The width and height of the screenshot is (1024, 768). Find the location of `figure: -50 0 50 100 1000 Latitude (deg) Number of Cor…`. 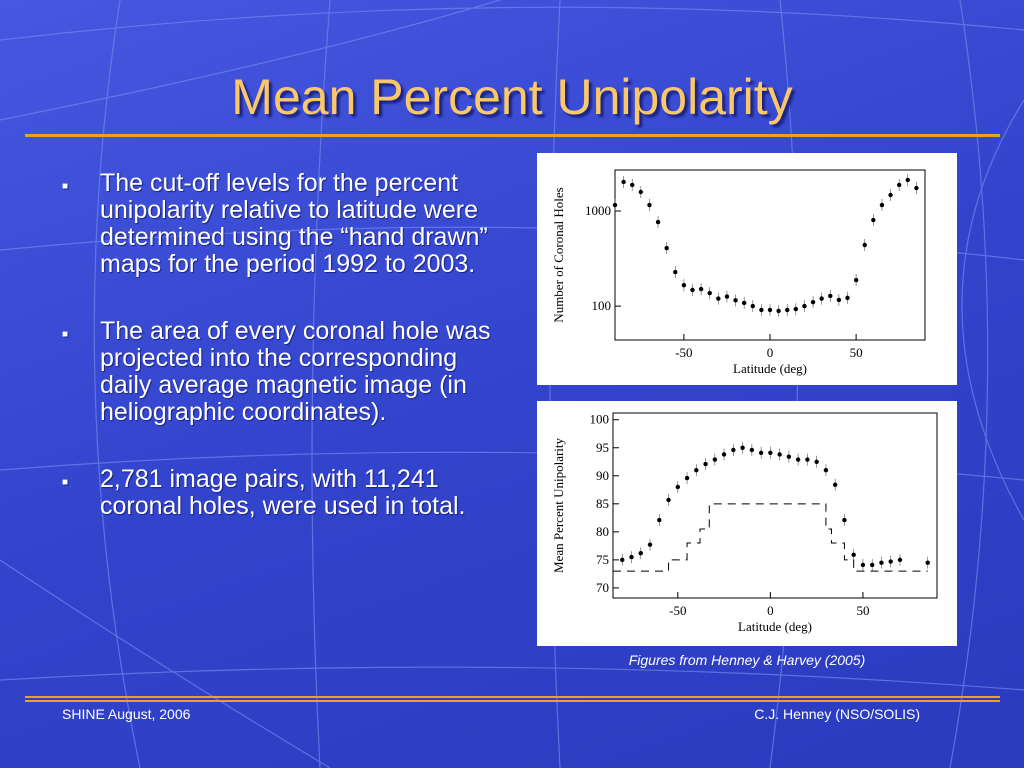

figure: -50 0 50 100 1000 Latitude (deg) Number of Cor… is located at coordinates (747, 269).